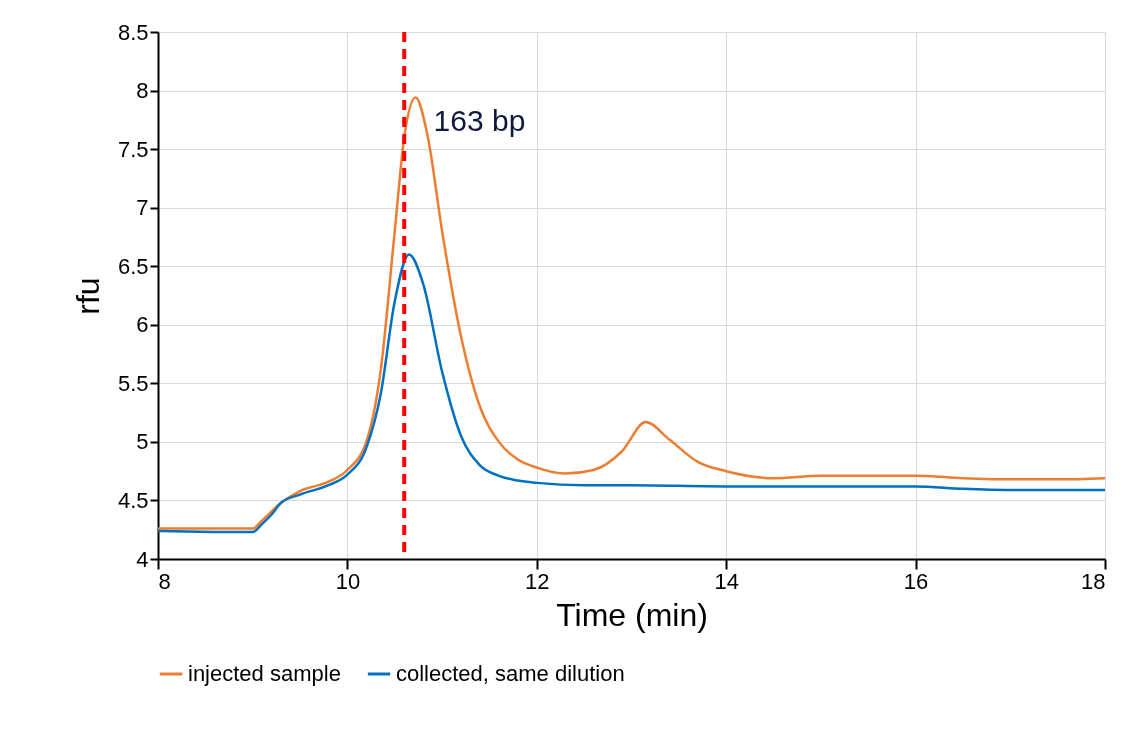  Describe the element at coordinates (164, 581) in the screenshot. I see `x-tick-label: 8` at that location.